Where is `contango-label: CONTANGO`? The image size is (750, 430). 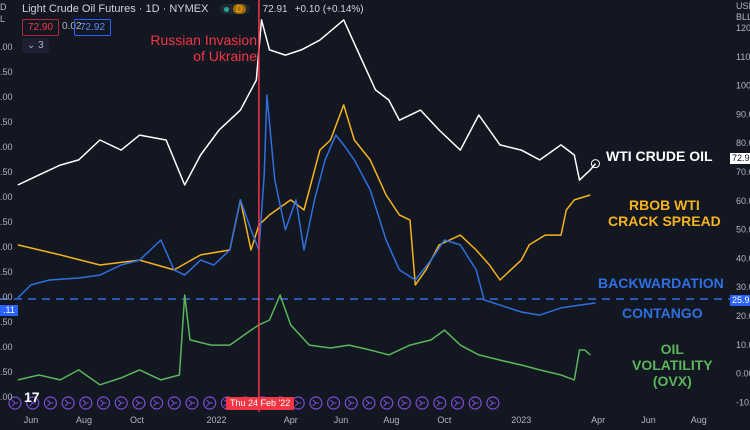 contango-label: CONTANGO is located at coordinates (662, 313).